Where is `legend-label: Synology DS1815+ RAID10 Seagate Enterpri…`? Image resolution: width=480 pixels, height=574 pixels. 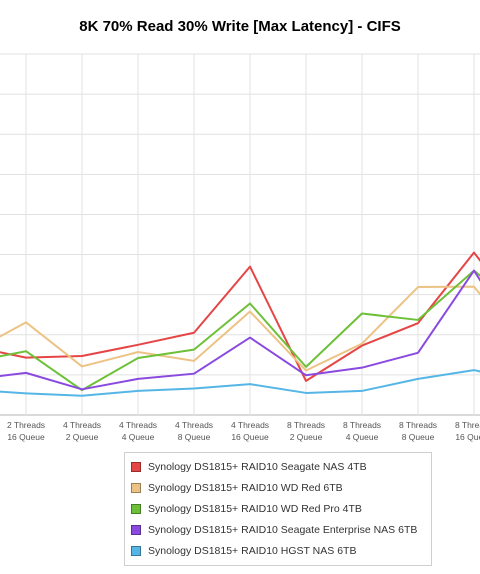 legend-label: Synology DS1815+ RAID10 Seagate Enterpri… is located at coordinates (283, 529).